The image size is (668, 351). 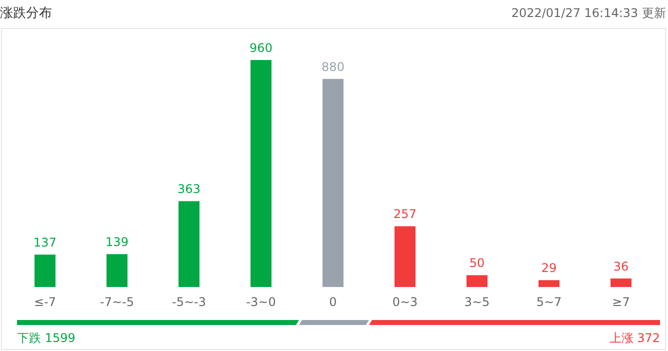 I want to click on text: 下跌 1599, so click(x=46, y=338).